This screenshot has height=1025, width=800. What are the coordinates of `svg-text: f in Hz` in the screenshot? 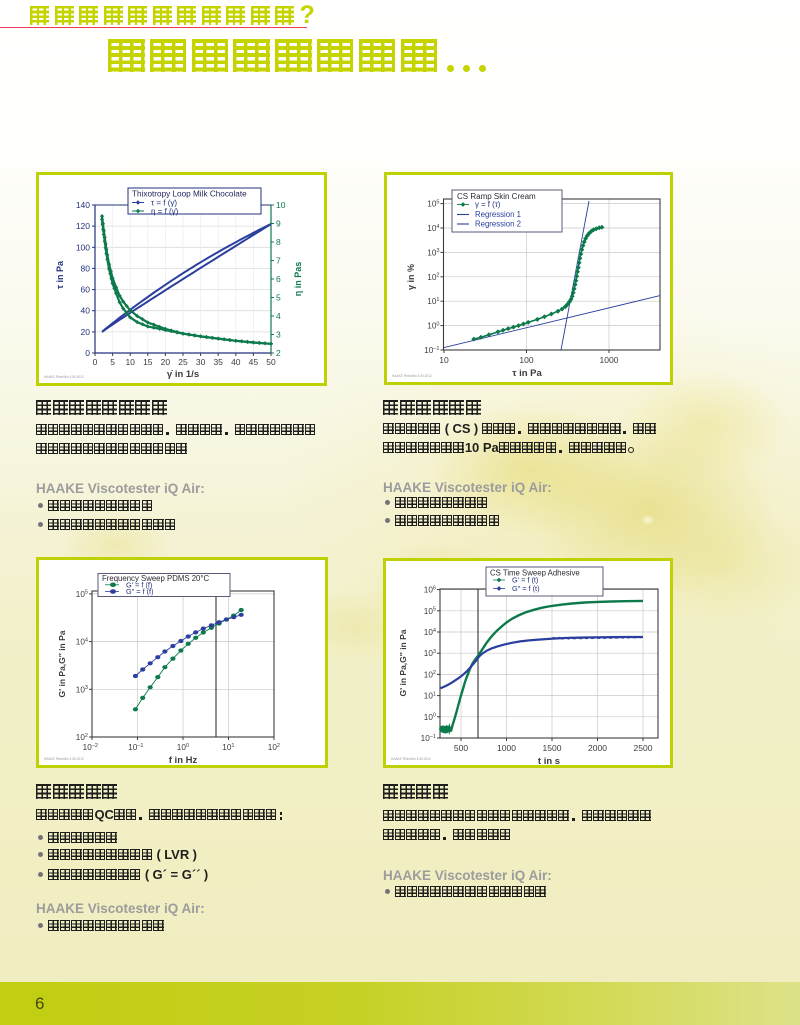 It's located at (183, 760).